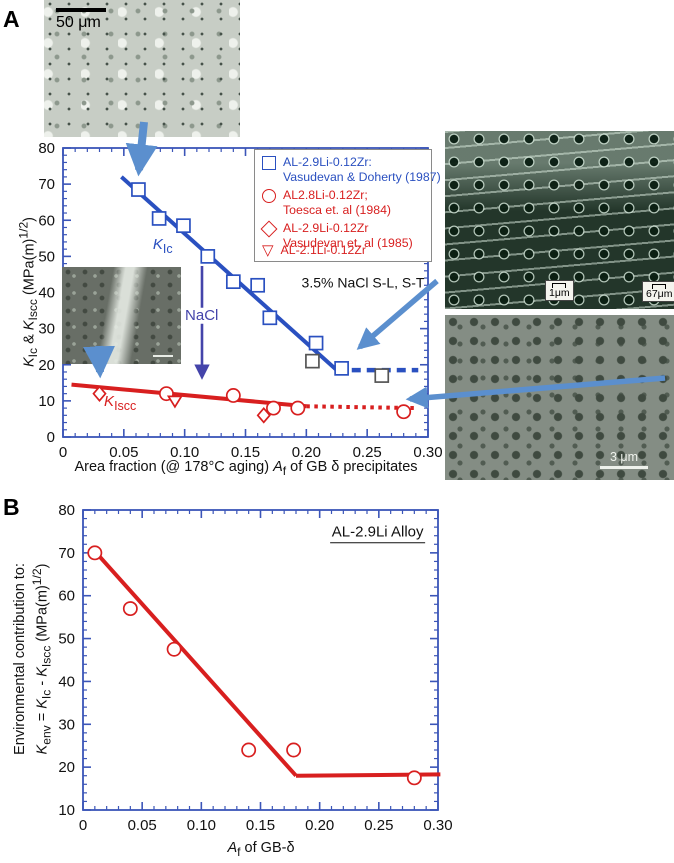 The image size is (674, 863). I want to click on legend-item-toesca: AL2.8Li-0.12Zr; Toesca et. al (1984), so click(326, 203).